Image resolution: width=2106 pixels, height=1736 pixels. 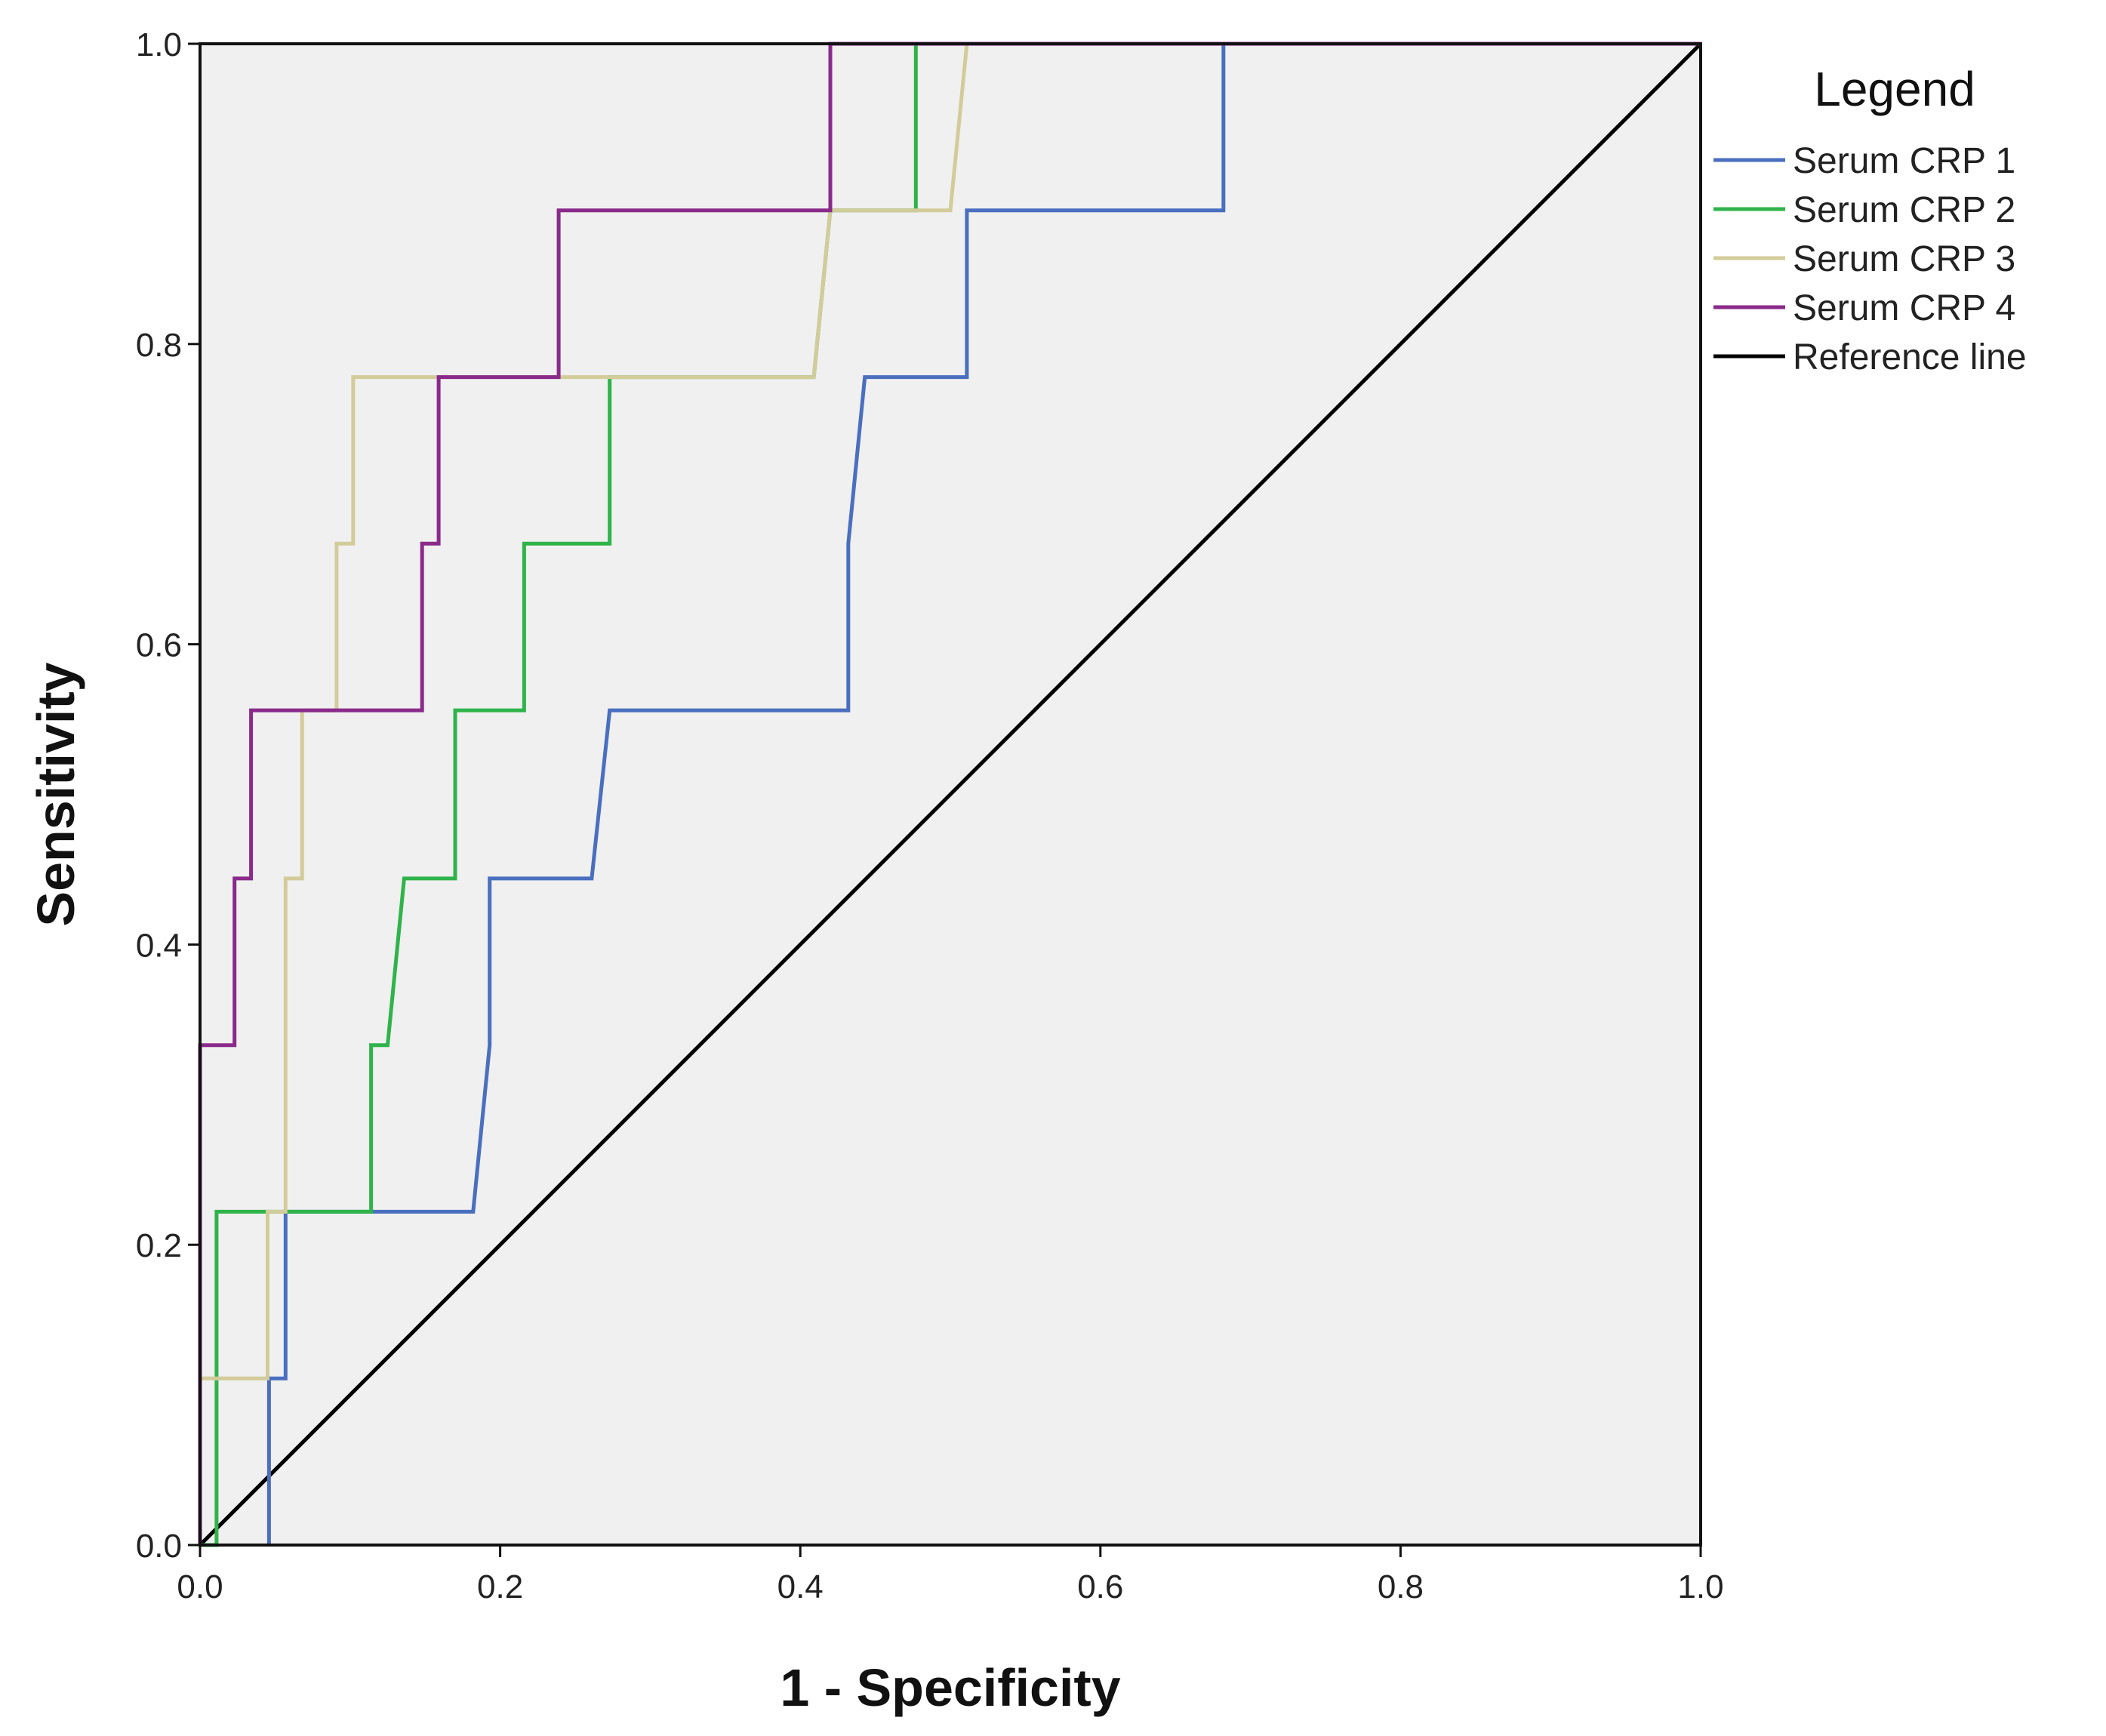 What do you see at coordinates (159, 1547) in the screenshot?
I see `y-tick-label: 0.0` at bounding box center [159, 1547].